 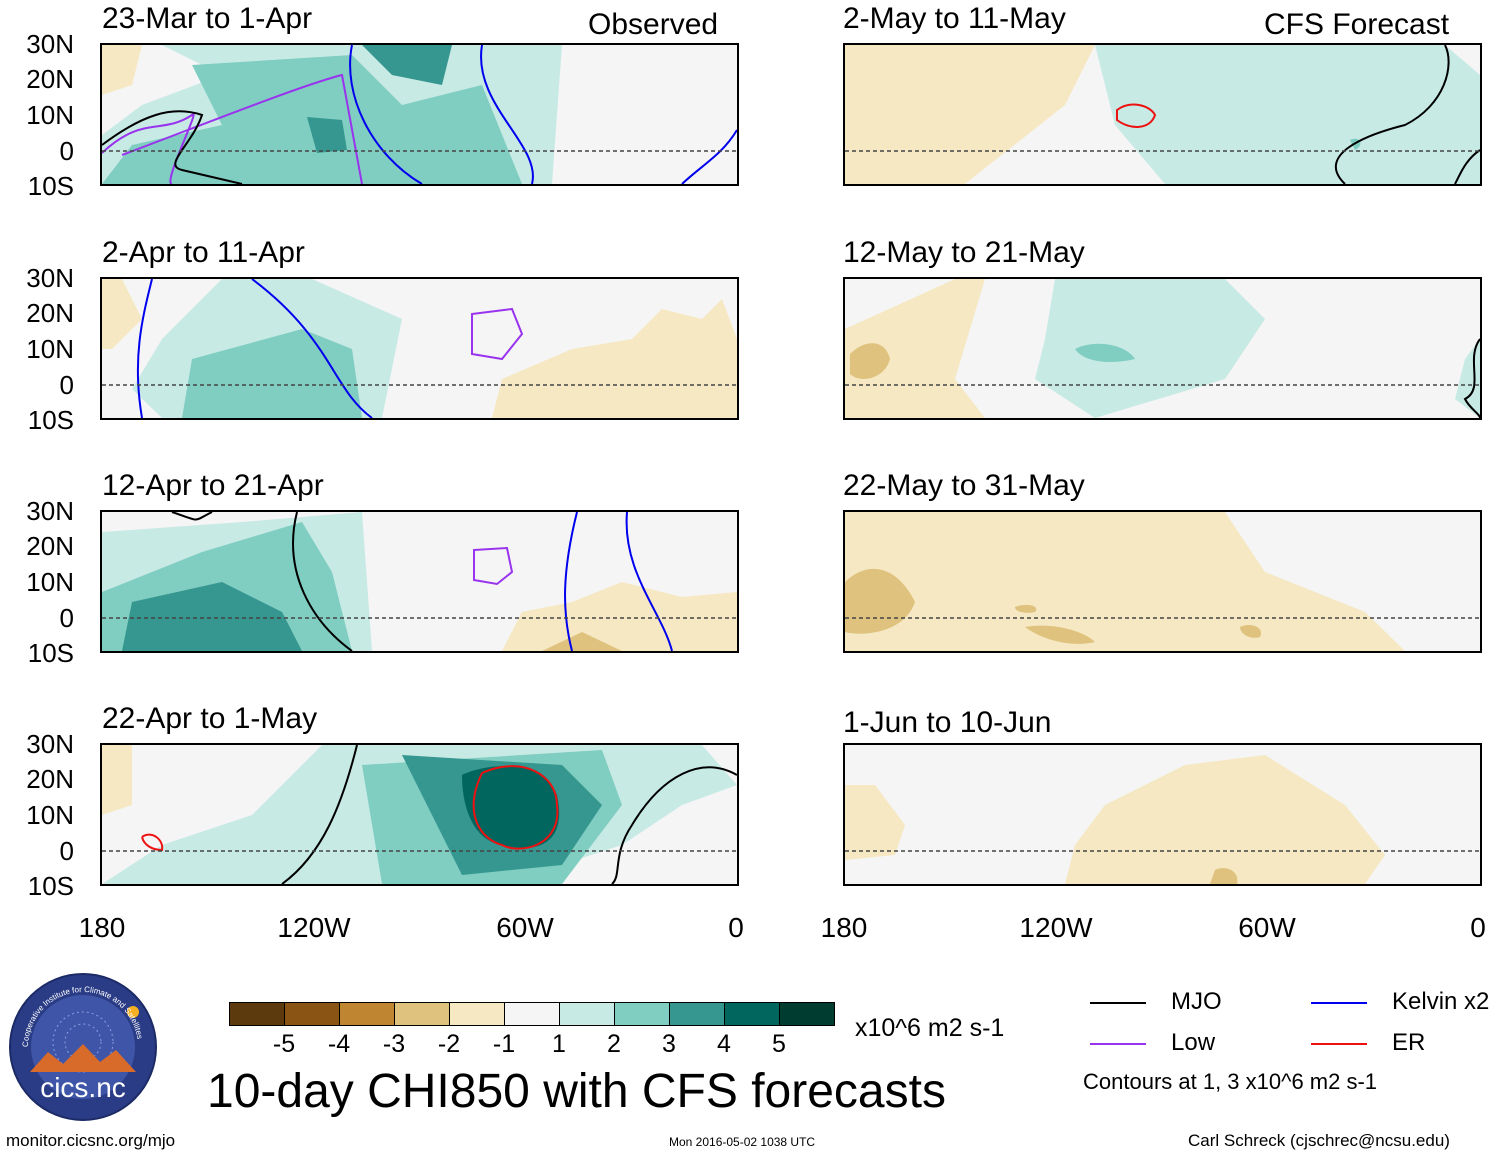 What do you see at coordinates (614, 1044) in the screenshot?
I see `colorbar-label: 2` at bounding box center [614, 1044].